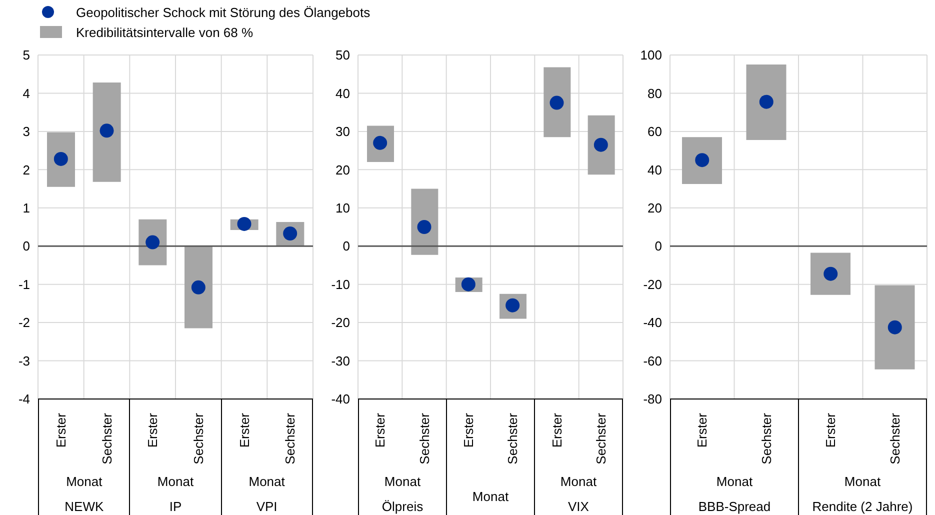 The width and height of the screenshot is (935, 515). Describe the element at coordinates (24, 360) in the screenshot. I see `y-tick-label: -3` at that location.